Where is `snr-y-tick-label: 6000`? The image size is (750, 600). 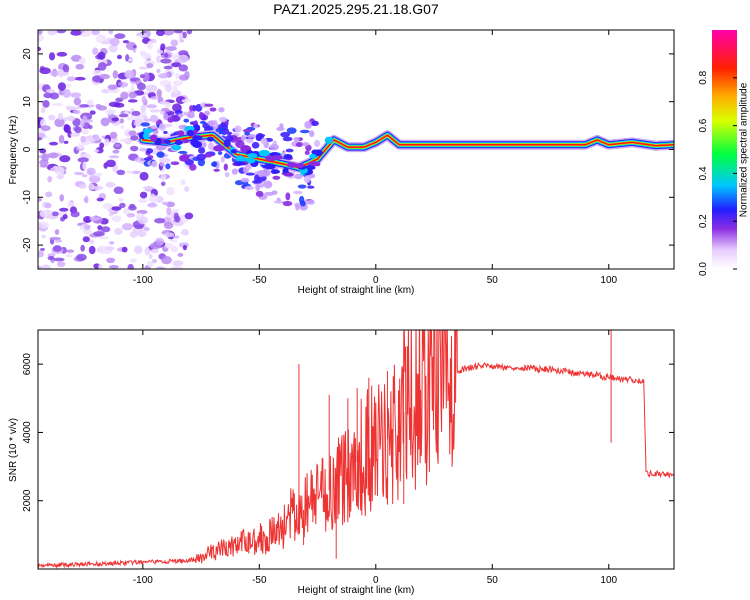
snr-y-tick-label: 6000 is located at coordinates (27, 364).